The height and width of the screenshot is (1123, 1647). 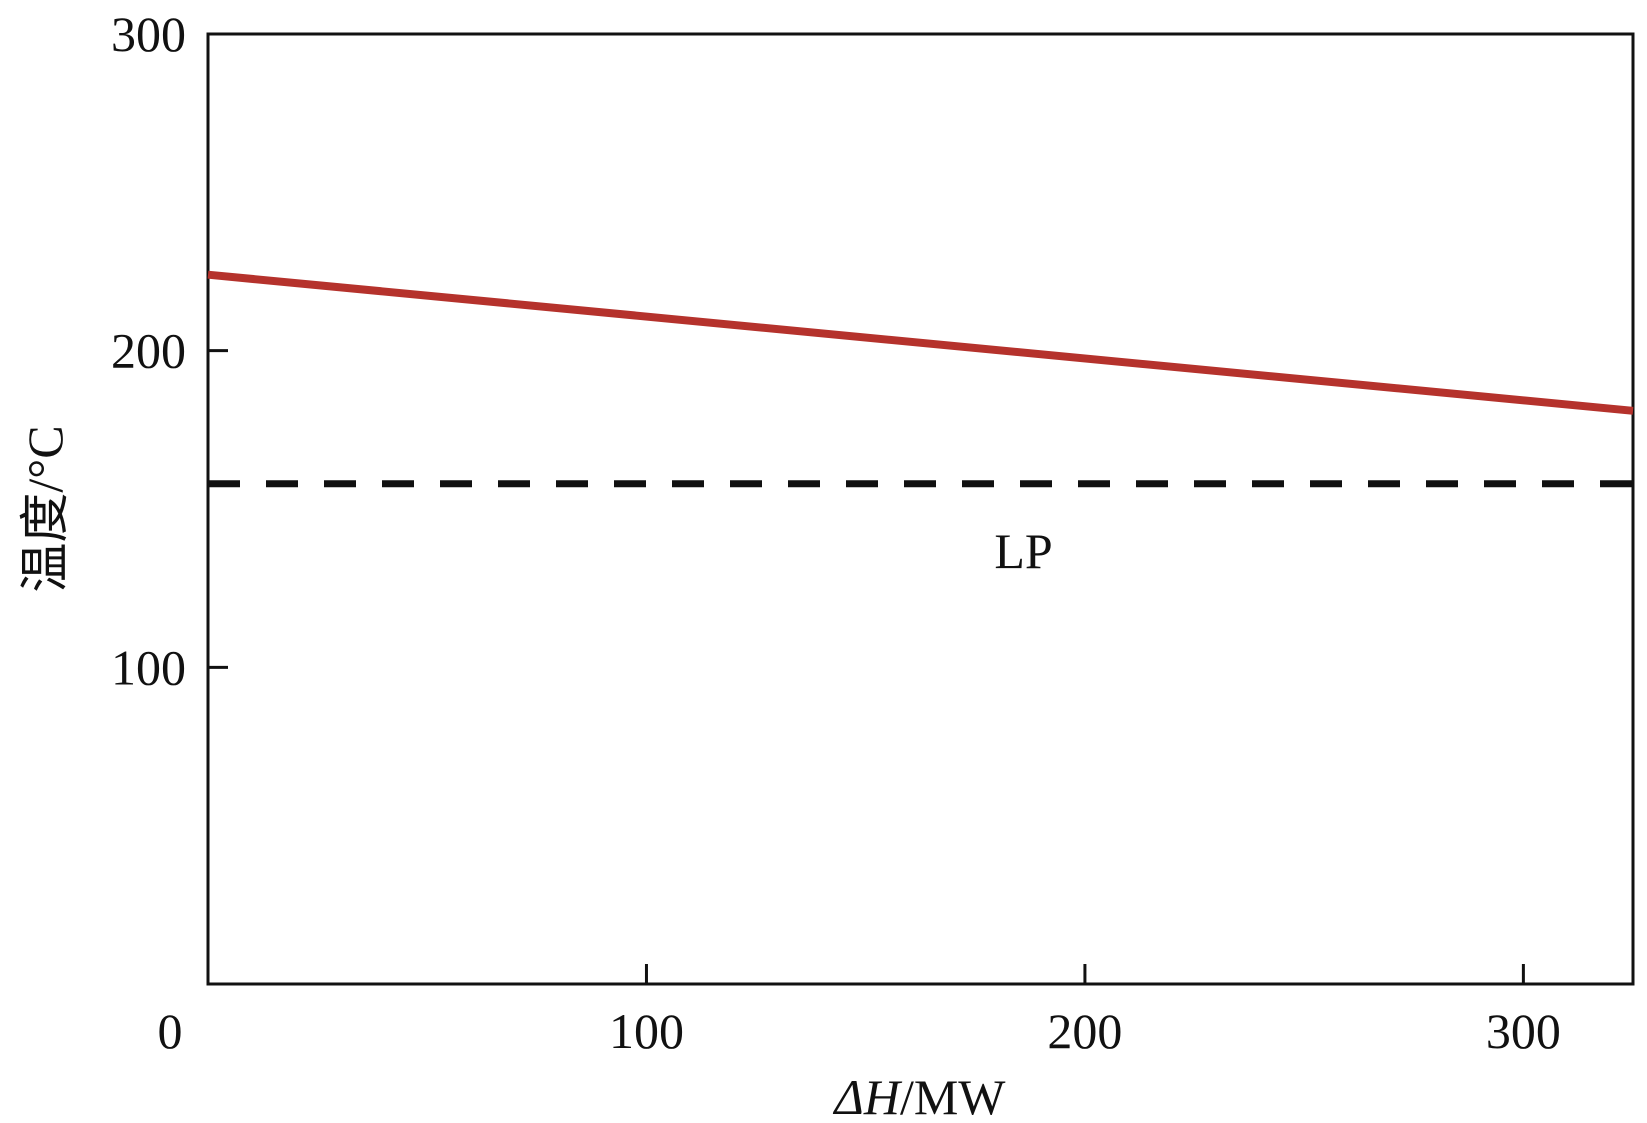 I want to click on x-axis-label-unit: /MW, so click(x=953, y=1096).